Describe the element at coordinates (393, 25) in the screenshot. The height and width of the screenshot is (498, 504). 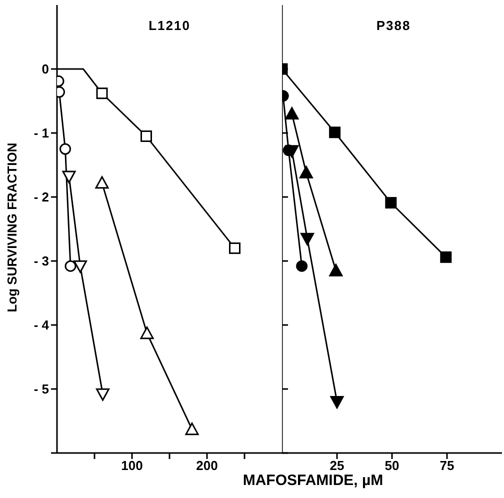
I see `text: P388` at that location.